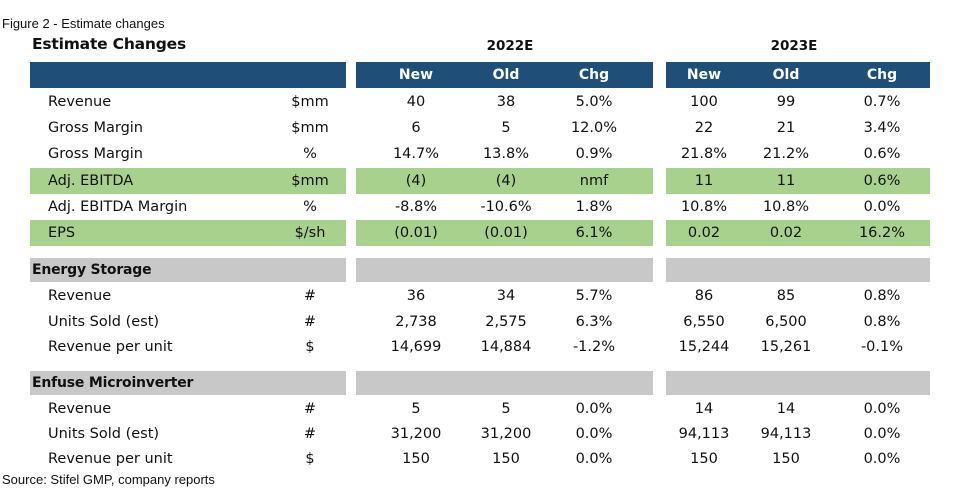 The width and height of the screenshot is (956, 497). What do you see at coordinates (594, 154) in the screenshot?
I see `value-2022-chg: 0.9%` at bounding box center [594, 154].